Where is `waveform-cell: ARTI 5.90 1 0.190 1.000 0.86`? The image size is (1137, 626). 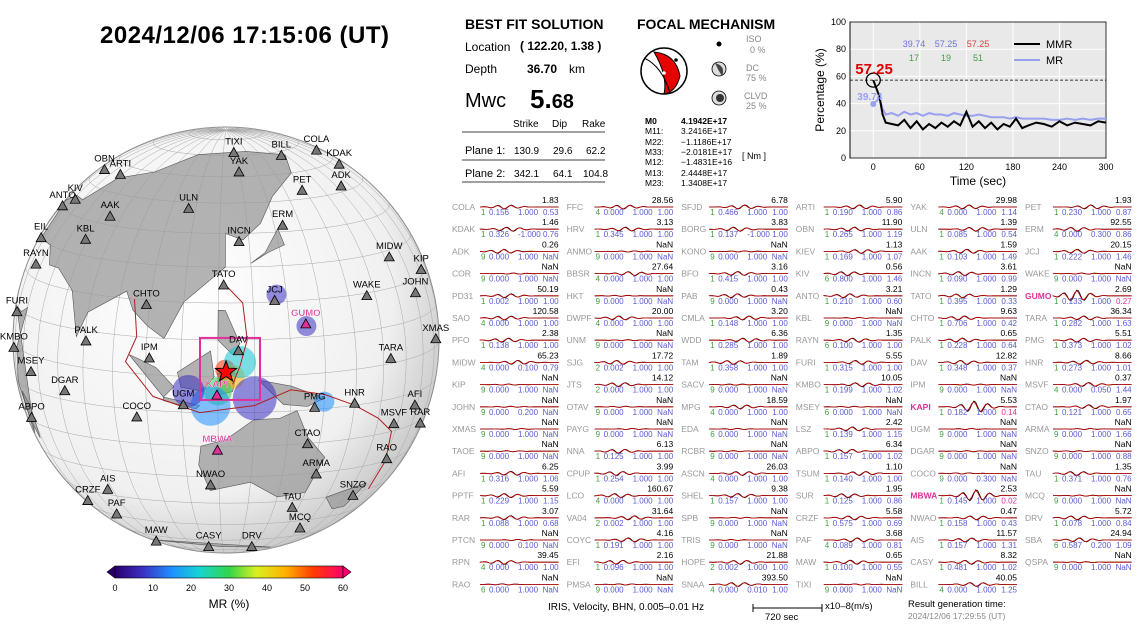 waveform-cell: ARTI 5.90 1 0.190 1.000 0.86 is located at coordinates (849, 206).